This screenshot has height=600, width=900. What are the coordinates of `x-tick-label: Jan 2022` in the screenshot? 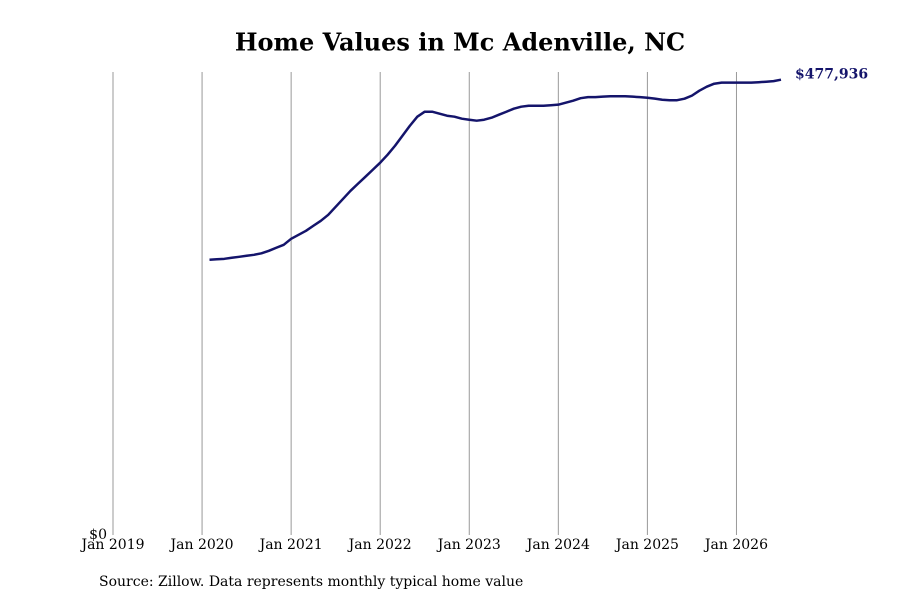 It's located at (379, 545).